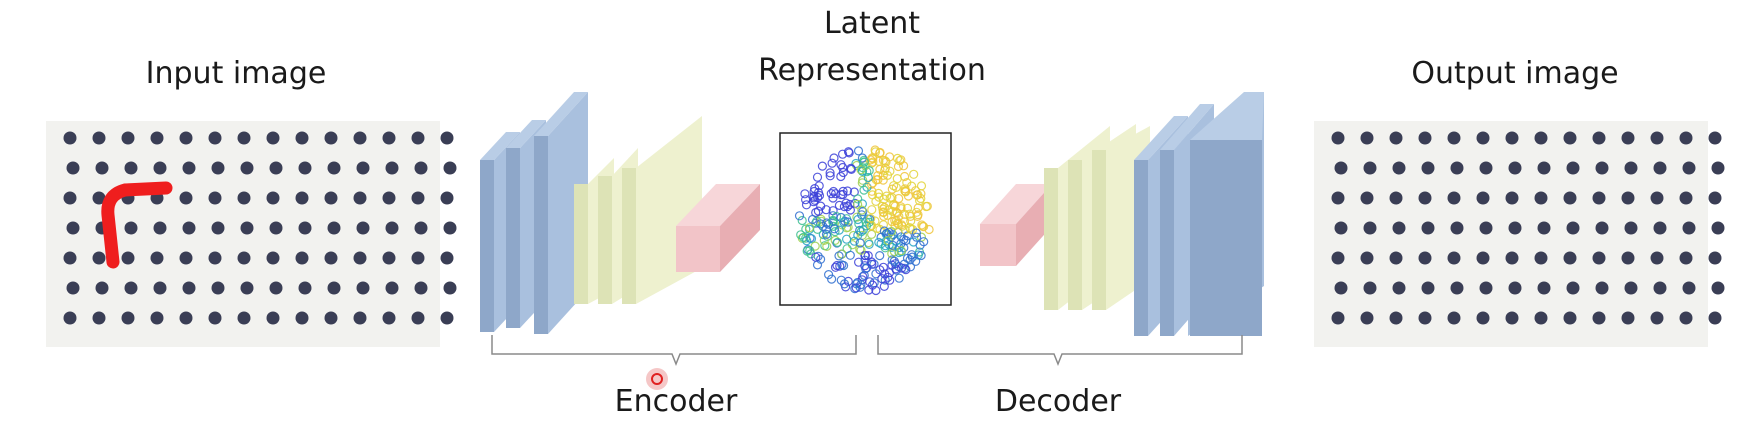 This screenshot has width=1742, height=433. I want to click on latent-scatter-plot, so click(864, 220).